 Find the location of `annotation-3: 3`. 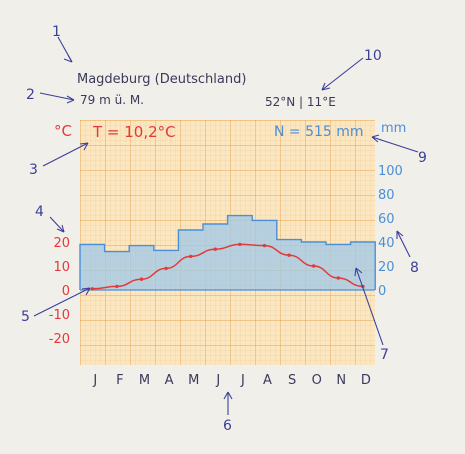

annotation-3: 3 is located at coordinates (33, 170).